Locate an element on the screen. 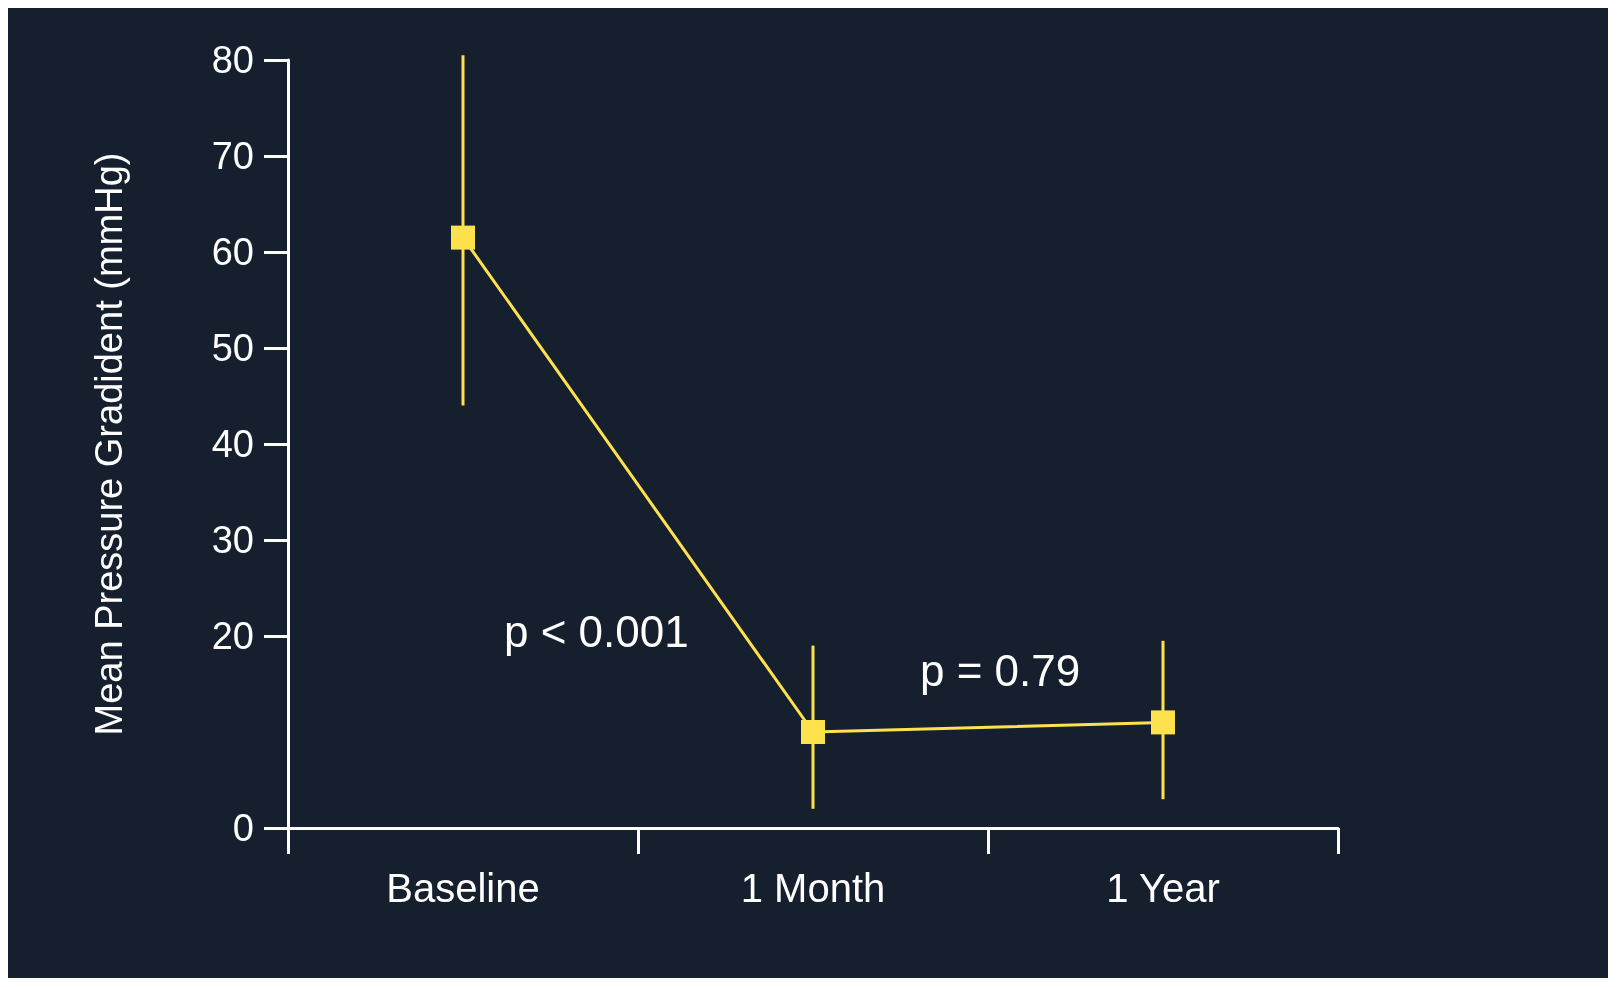 This screenshot has height=987, width=1617. y-tick-label: 80 is located at coordinates (232, 60).